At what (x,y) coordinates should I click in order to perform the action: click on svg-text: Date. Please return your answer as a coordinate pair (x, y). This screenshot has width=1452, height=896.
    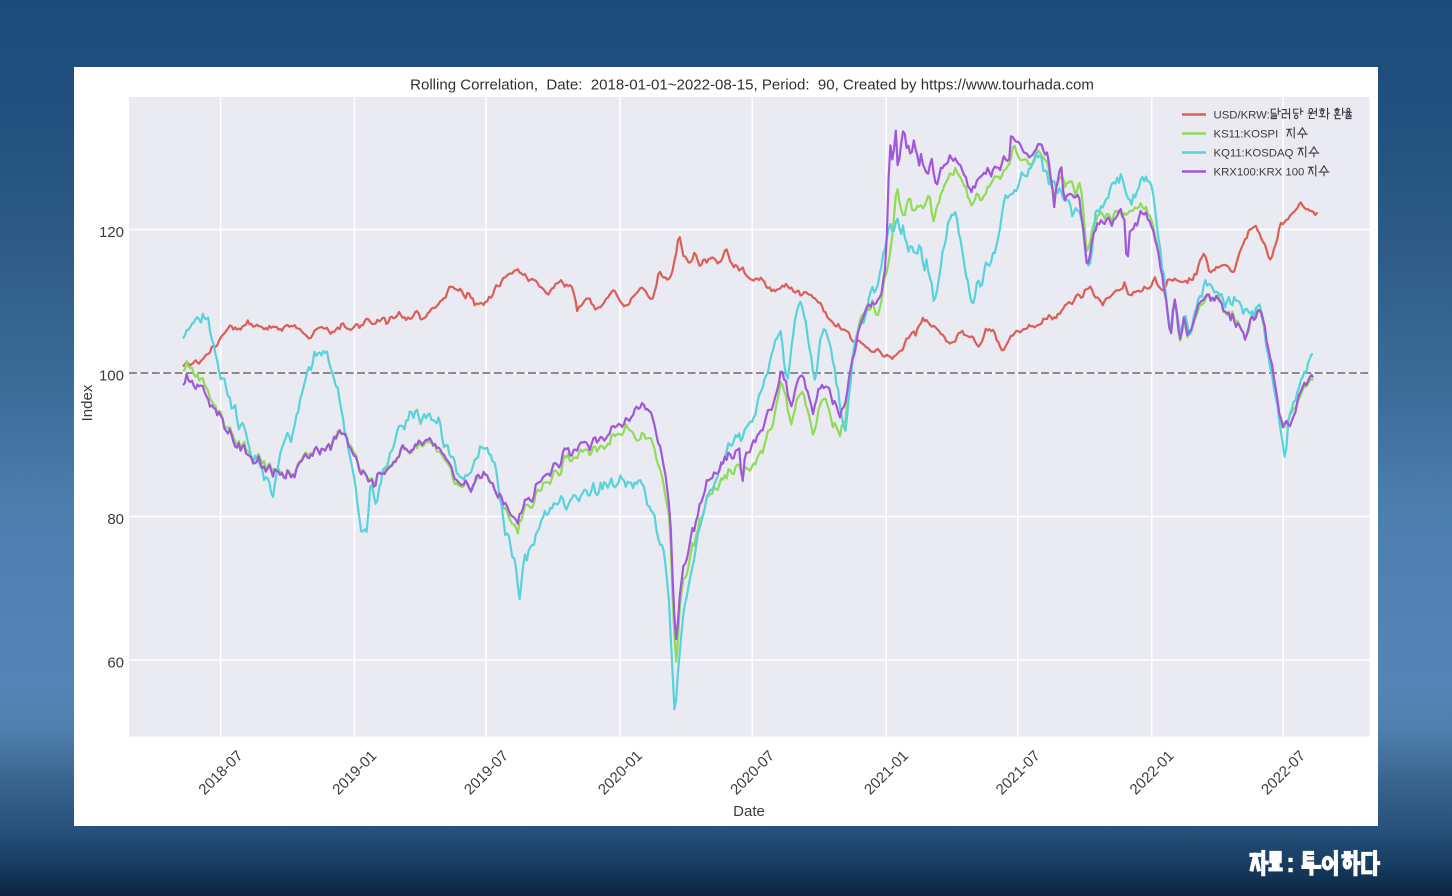
    Looking at the image, I should click on (749, 811).